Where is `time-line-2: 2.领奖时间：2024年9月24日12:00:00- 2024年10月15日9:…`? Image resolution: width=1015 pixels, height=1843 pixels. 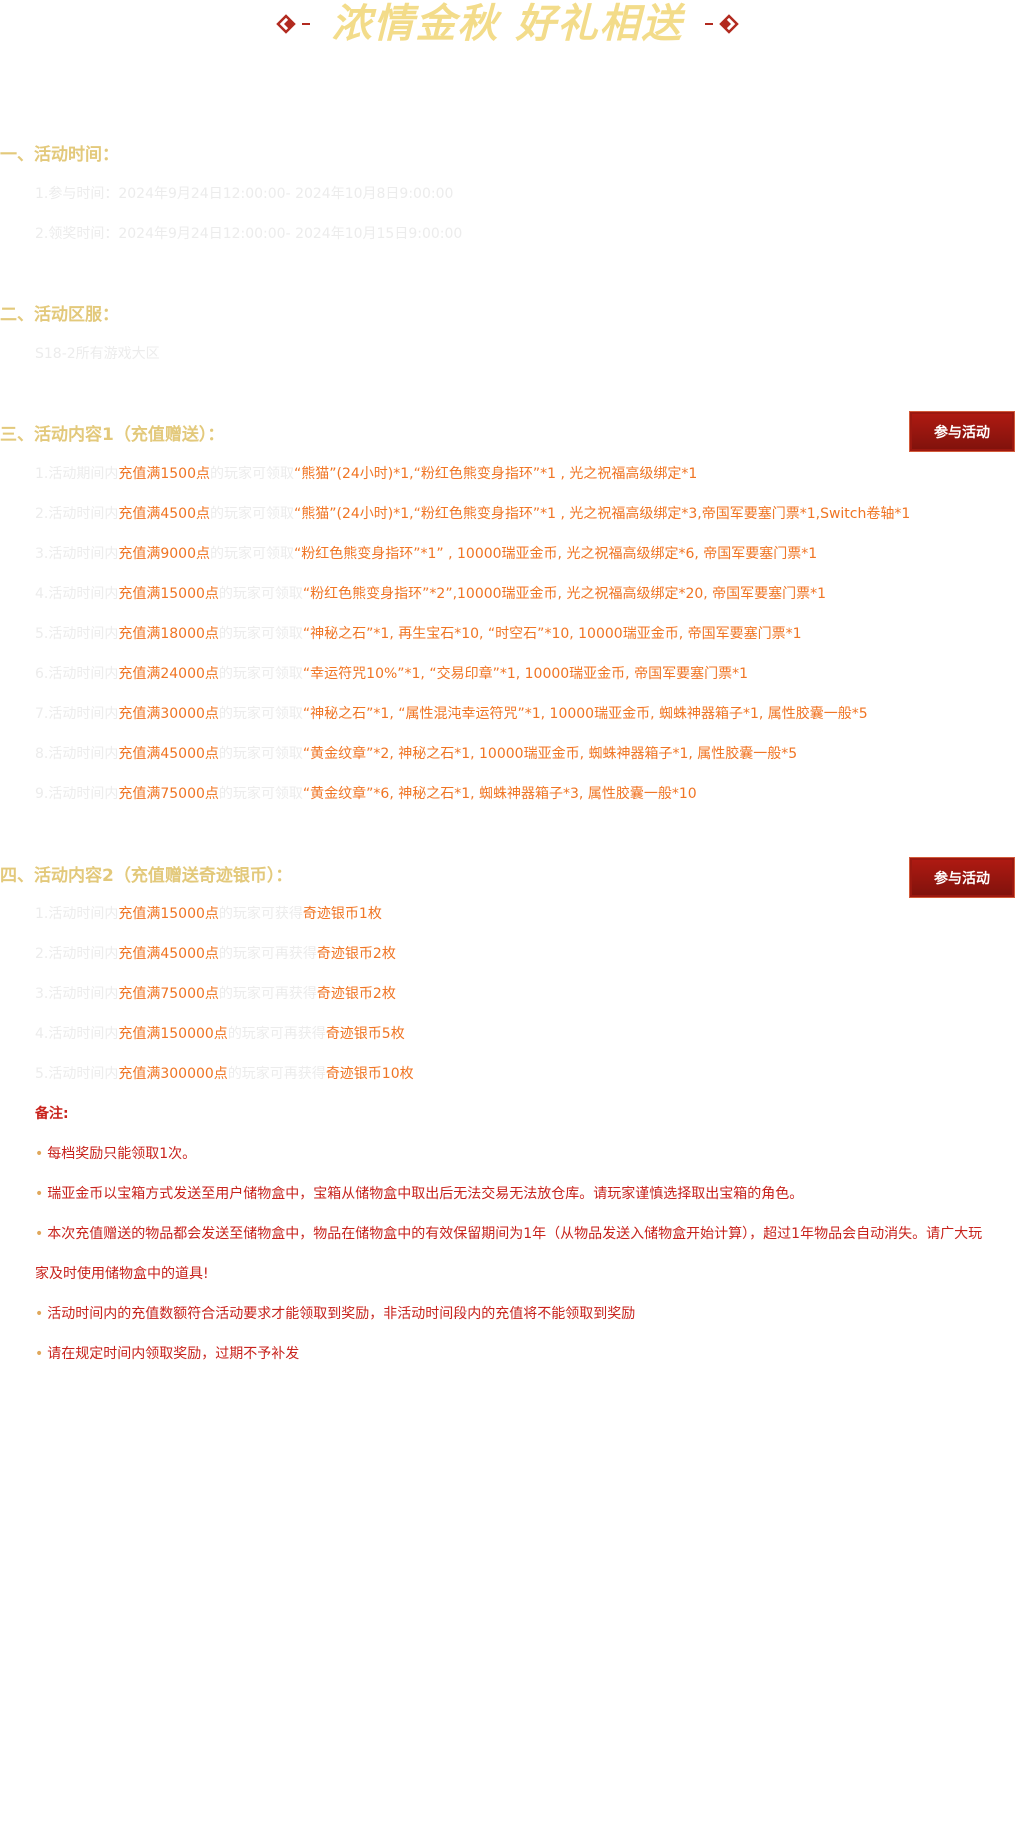
time-line-2: 2.领奖时间：2024年9月24日12:00:00- 2024年10月15日9:… is located at coordinates (249, 234).